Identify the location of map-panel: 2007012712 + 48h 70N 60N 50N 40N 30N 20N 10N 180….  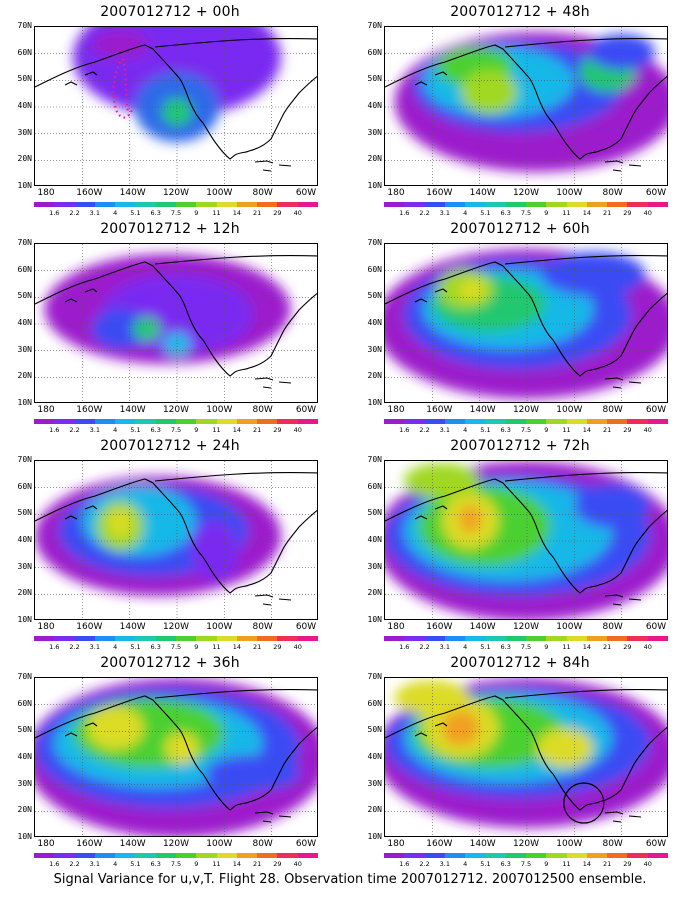
(520, 108).